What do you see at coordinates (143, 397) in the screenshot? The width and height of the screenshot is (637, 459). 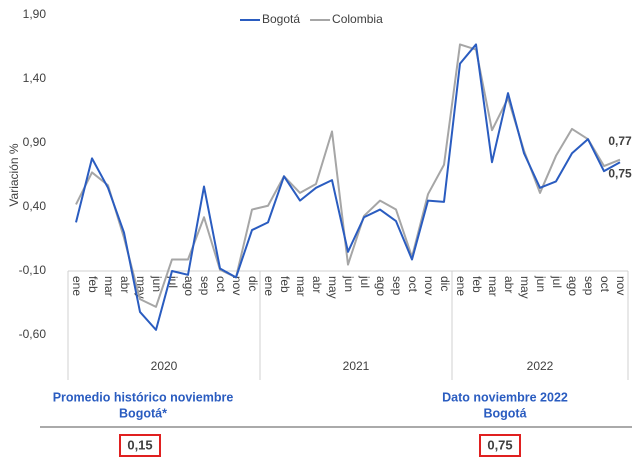 I see `footer-title: Promedio histórico noviembre` at bounding box center [143, 397].